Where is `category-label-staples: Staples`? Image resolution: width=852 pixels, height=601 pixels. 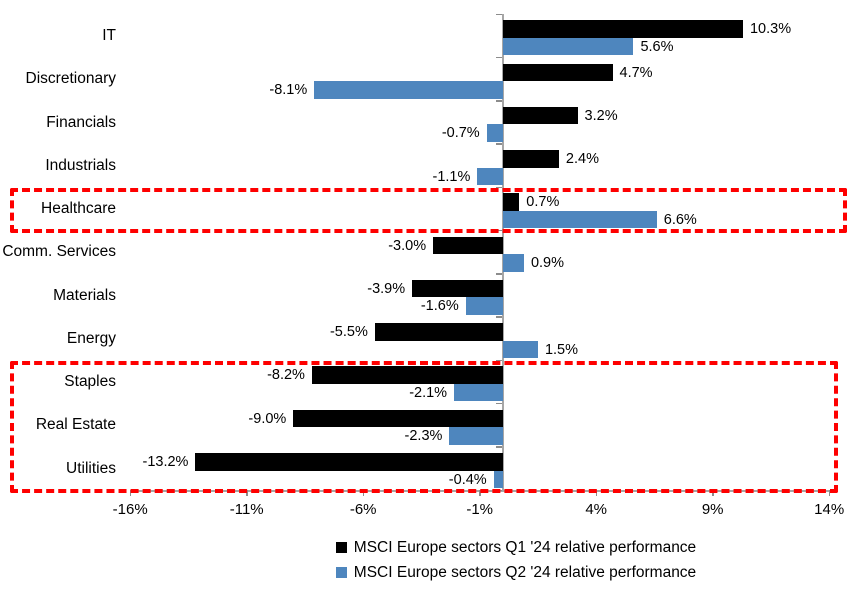 category-label-staples: Staples is located at coordinates (90, 382).